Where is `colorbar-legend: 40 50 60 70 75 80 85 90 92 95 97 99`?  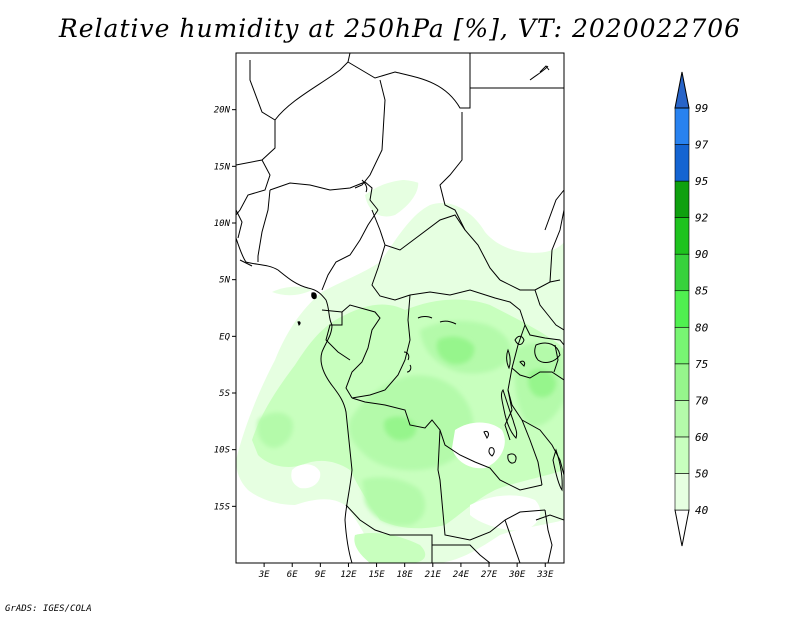 colorbar-legend: 40 50 60 70 75 80 85 90 92 95 97 99 is located at coordinates (691, 309).